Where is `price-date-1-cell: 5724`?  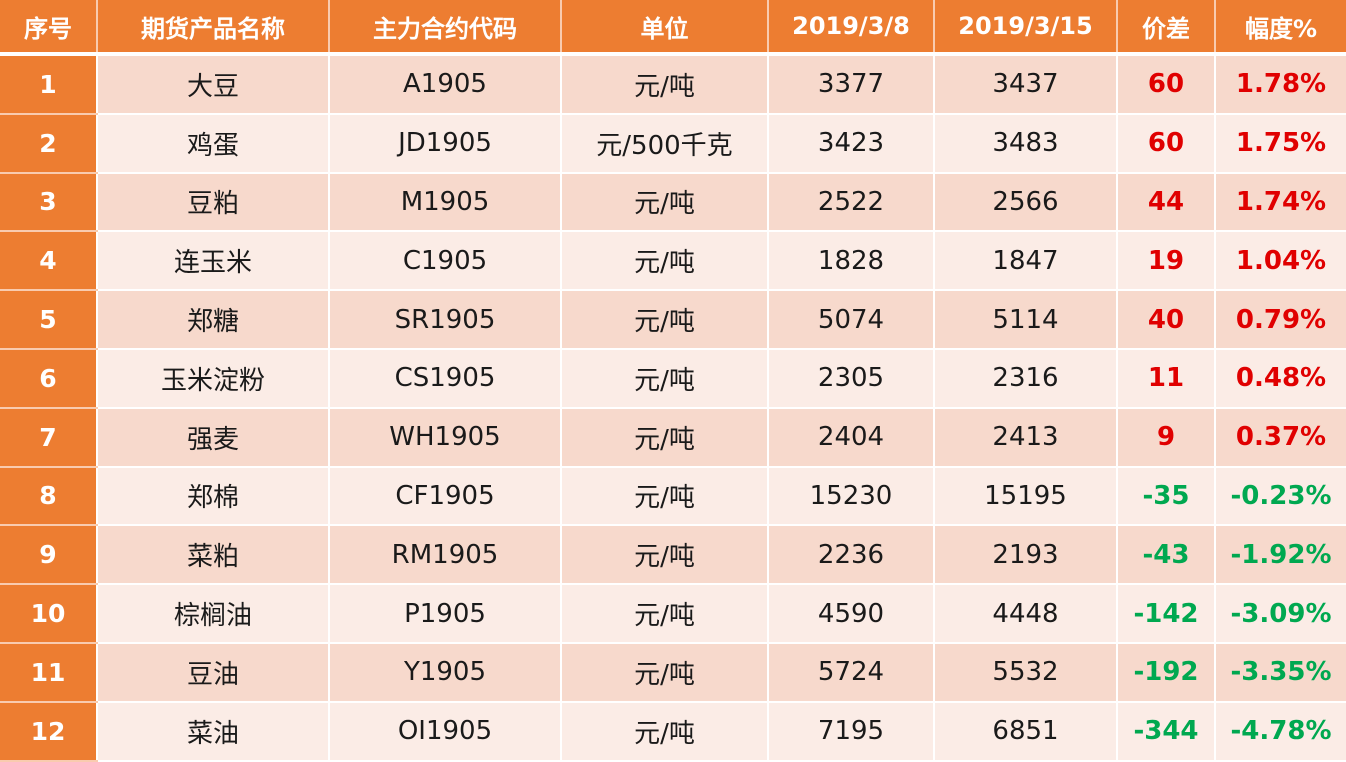
price-date-1-cell: 5724 is located at coordinates (851, 672).